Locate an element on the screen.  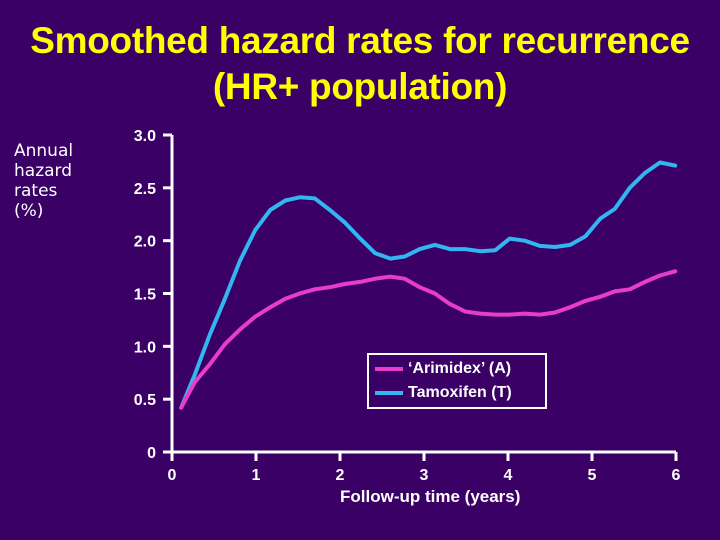
chart-title-line1: Smoothed hazard rates for recurrence is located at coordinates (360, 40).